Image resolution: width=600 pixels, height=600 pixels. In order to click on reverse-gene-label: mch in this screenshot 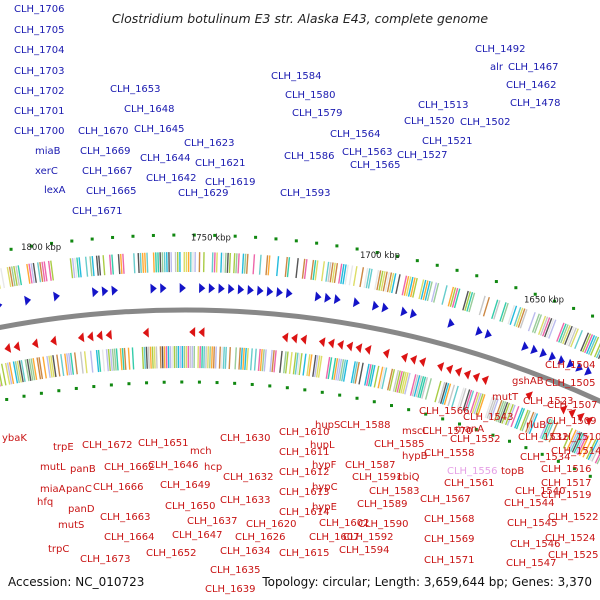, I will do `click(201, 451)`.